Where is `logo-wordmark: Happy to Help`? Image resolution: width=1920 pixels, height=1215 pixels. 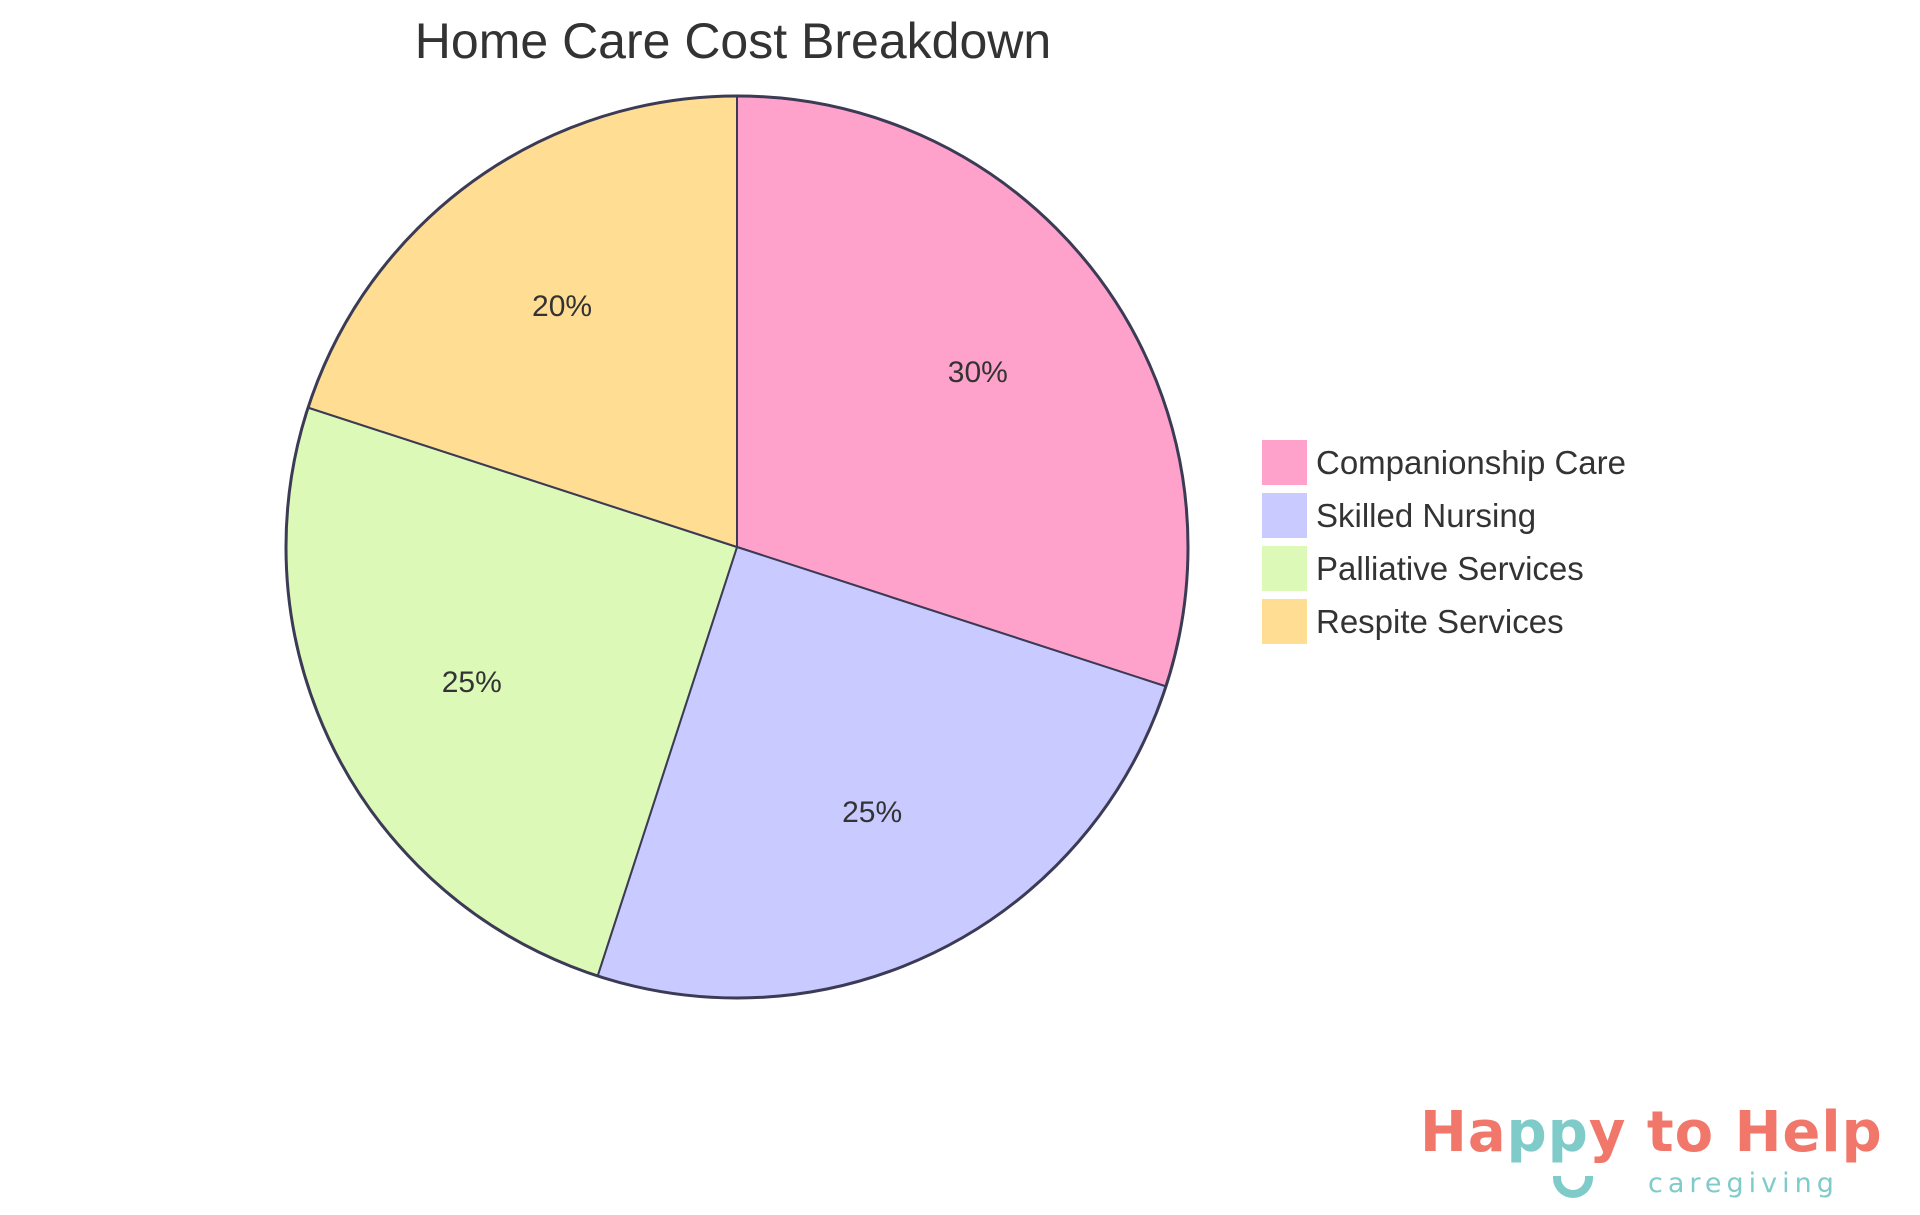
logo-wordmark: Happy to Help is located at coordinates (1651, 1132).